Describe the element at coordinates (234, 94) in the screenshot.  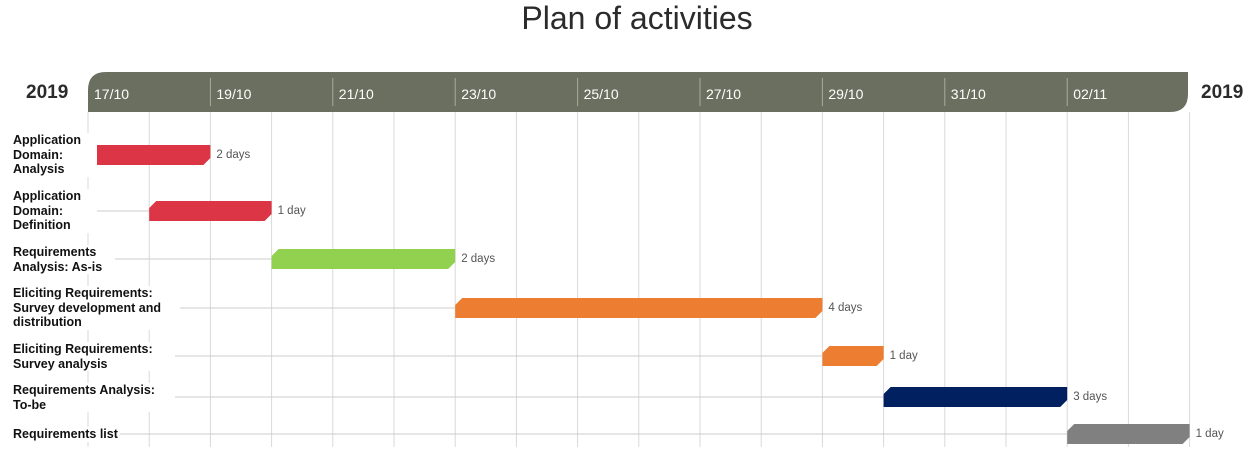
I see `x-tick-label: 19/10` at that location.